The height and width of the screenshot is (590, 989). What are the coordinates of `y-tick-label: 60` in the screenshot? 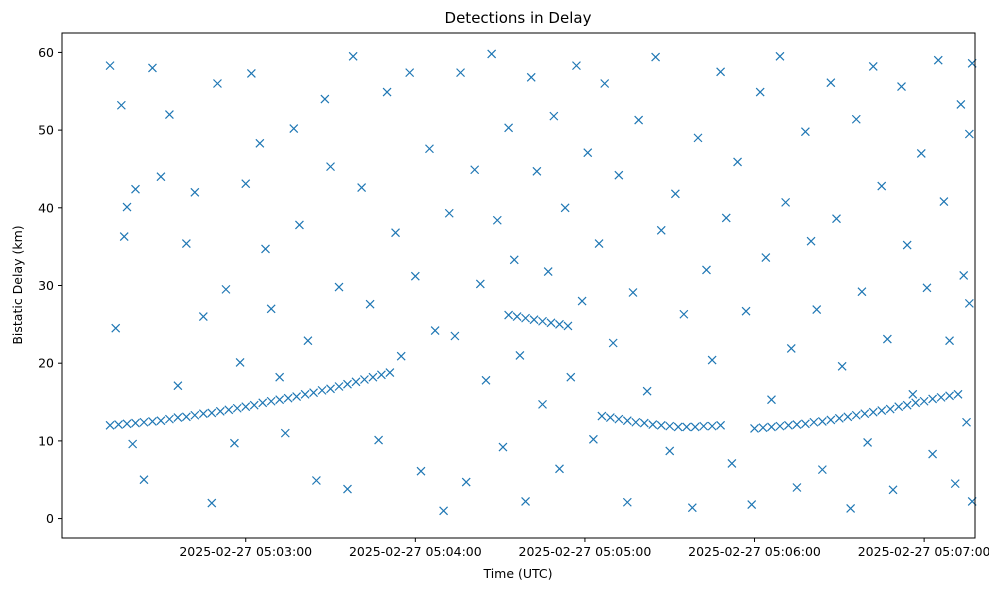 It's located at (46, 52).